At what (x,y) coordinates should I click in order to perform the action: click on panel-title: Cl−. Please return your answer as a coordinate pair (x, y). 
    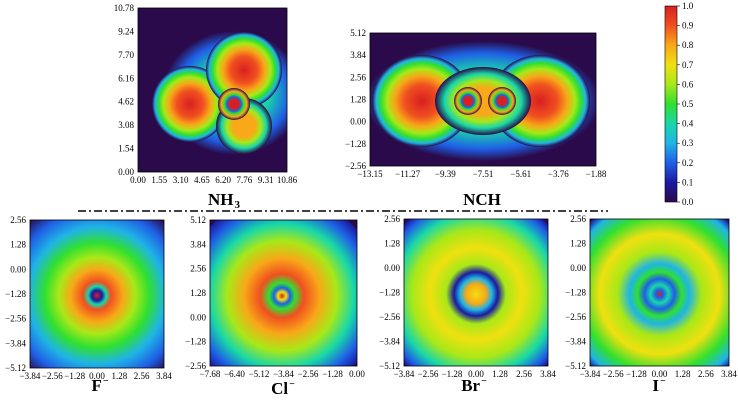
    Looking at the image, I should click on (283, 388).